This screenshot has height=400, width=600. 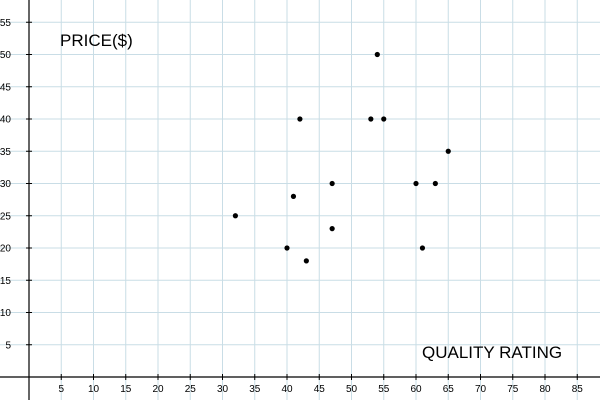 What do you see at coordinates (513, 389) in the screenshot?
I see `x-tick-label: 75` at bounding box center [513, 389].